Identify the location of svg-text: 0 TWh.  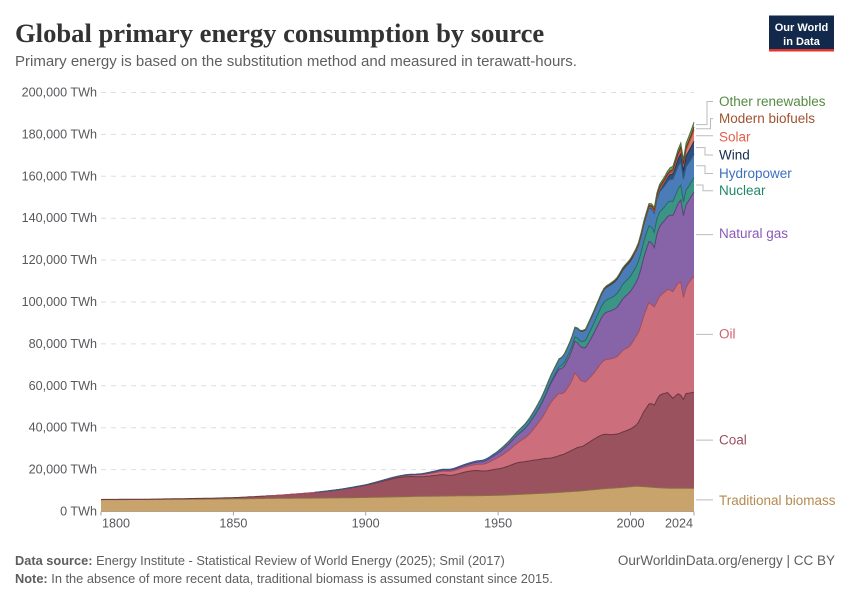
(78, 512).